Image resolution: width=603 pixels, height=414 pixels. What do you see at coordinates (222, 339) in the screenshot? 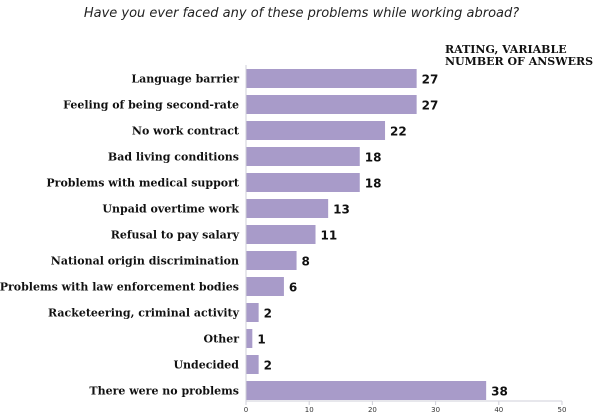
I see `category-label: Other` at bounding box center [222, 339].